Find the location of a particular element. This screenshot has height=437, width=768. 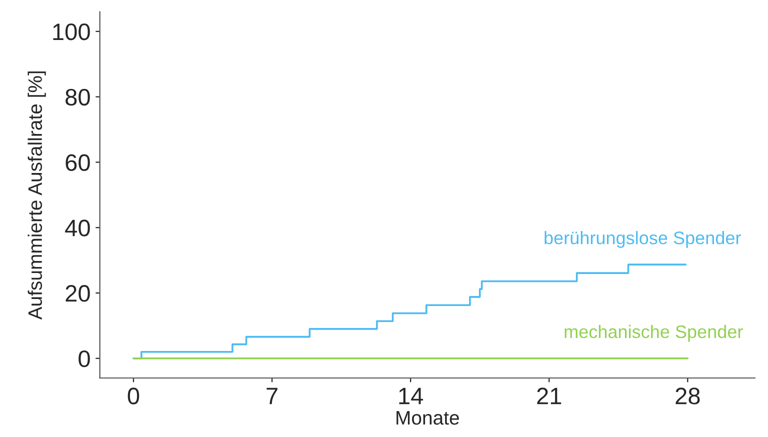

x-tick-label: 28 is located at coordinates (688, 396).